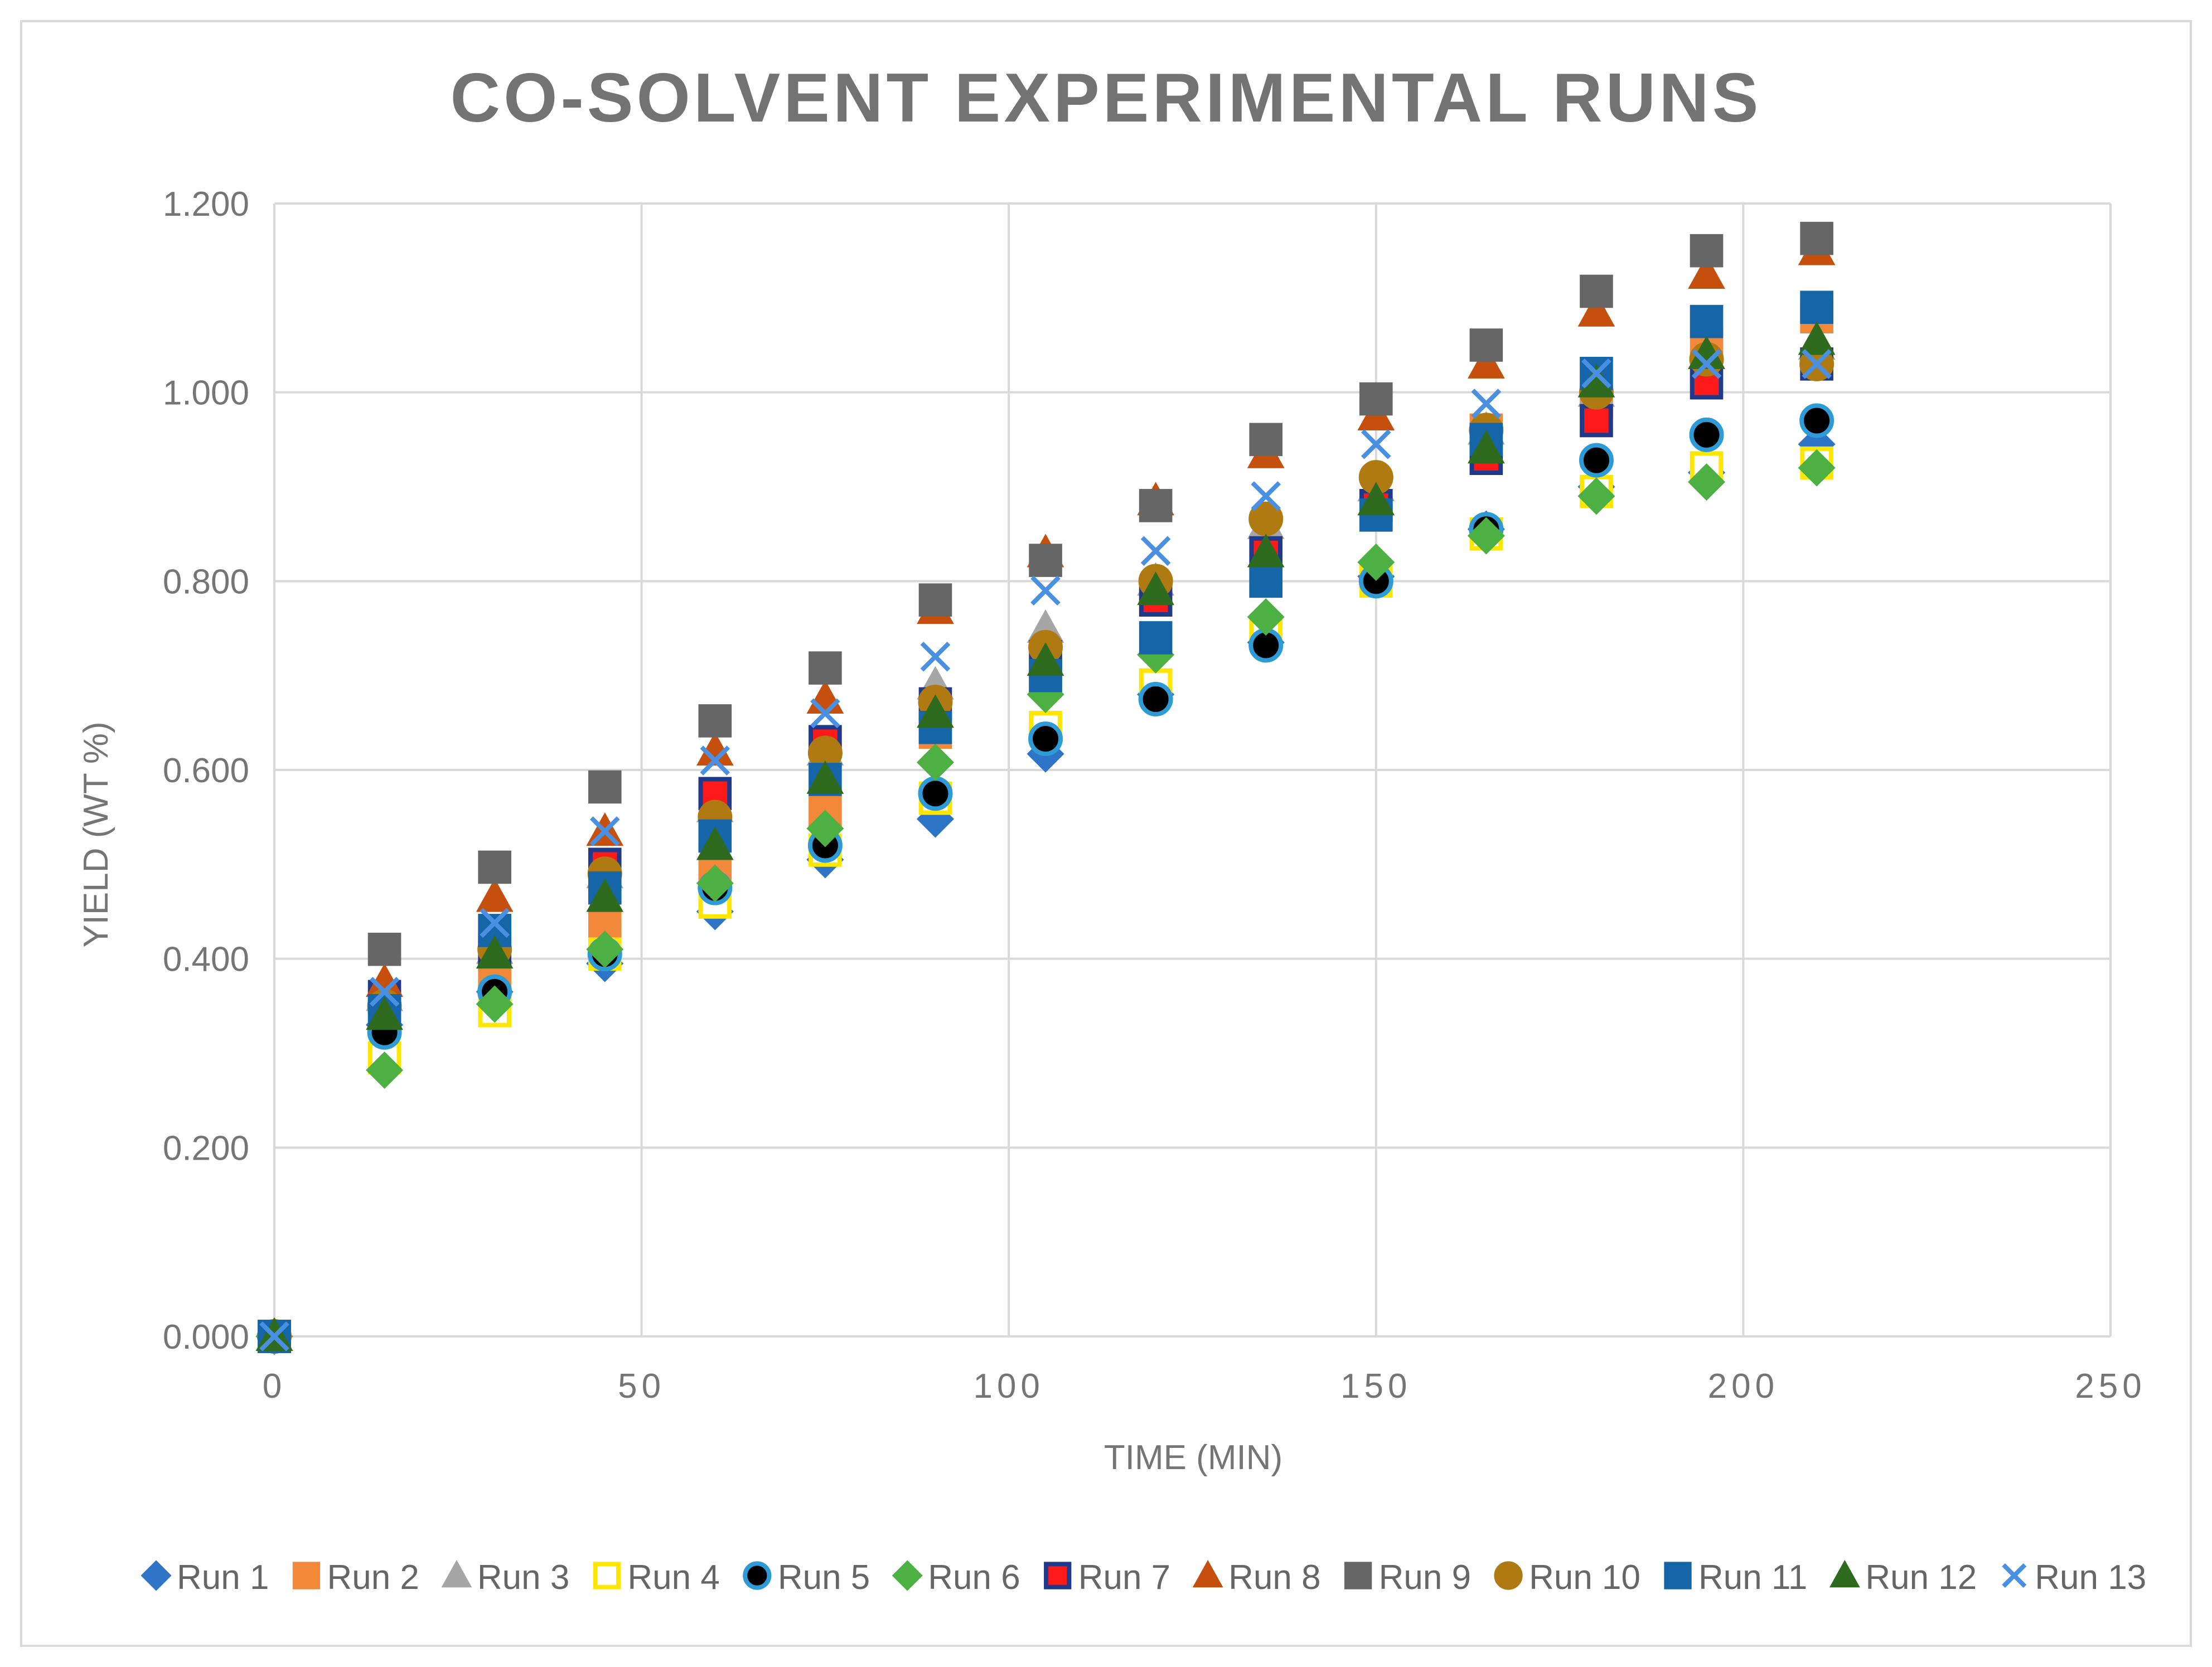 The height and width of the screenshot is (1667, 2212). I want to click on y-tick-label: 1.200, so click(206, 204).